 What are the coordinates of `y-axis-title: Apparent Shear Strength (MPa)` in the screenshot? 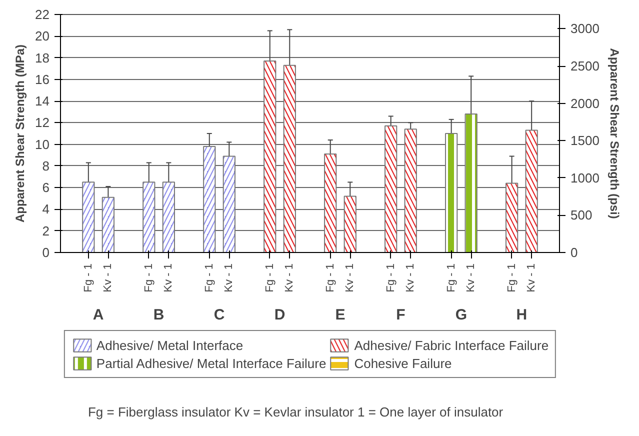 It's located at (20, 133).